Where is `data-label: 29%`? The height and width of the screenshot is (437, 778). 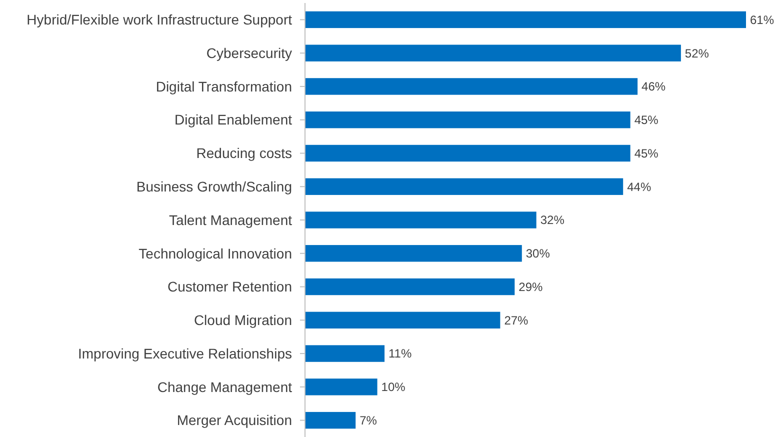
data-label: 29% is located at coordinates (531, 287).